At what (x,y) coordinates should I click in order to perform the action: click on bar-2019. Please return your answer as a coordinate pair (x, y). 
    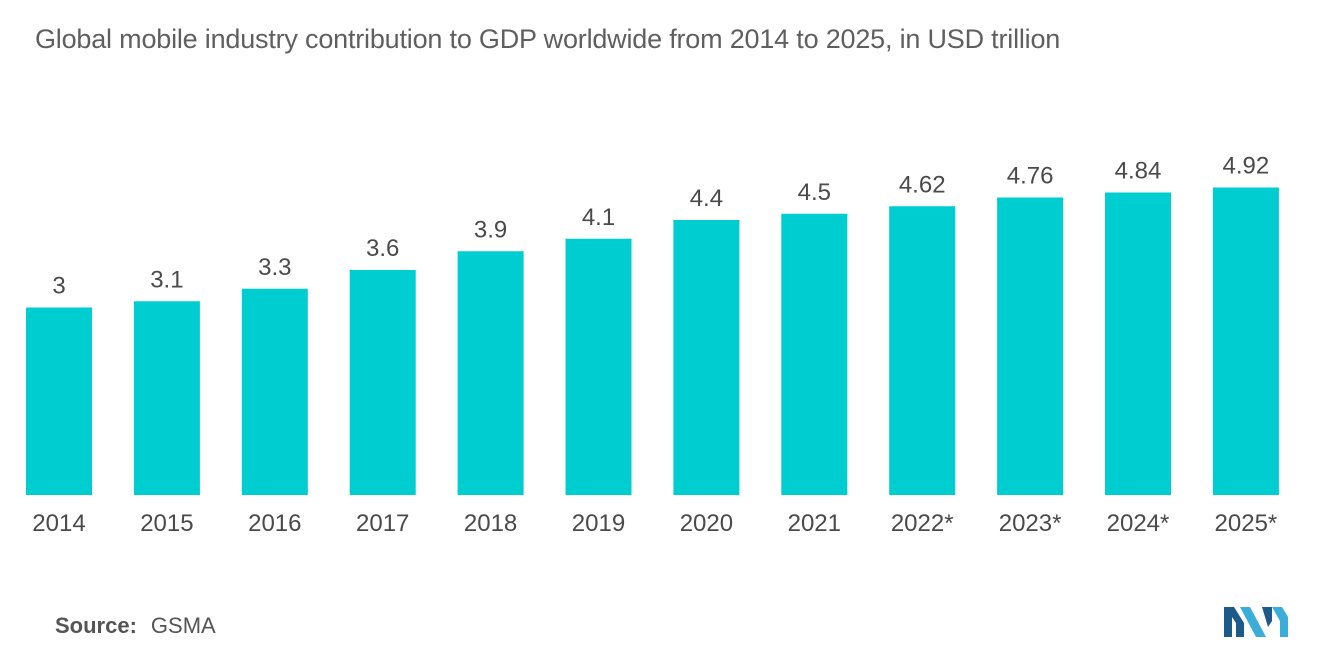
    Looking at the image, I should click on (598, 366).